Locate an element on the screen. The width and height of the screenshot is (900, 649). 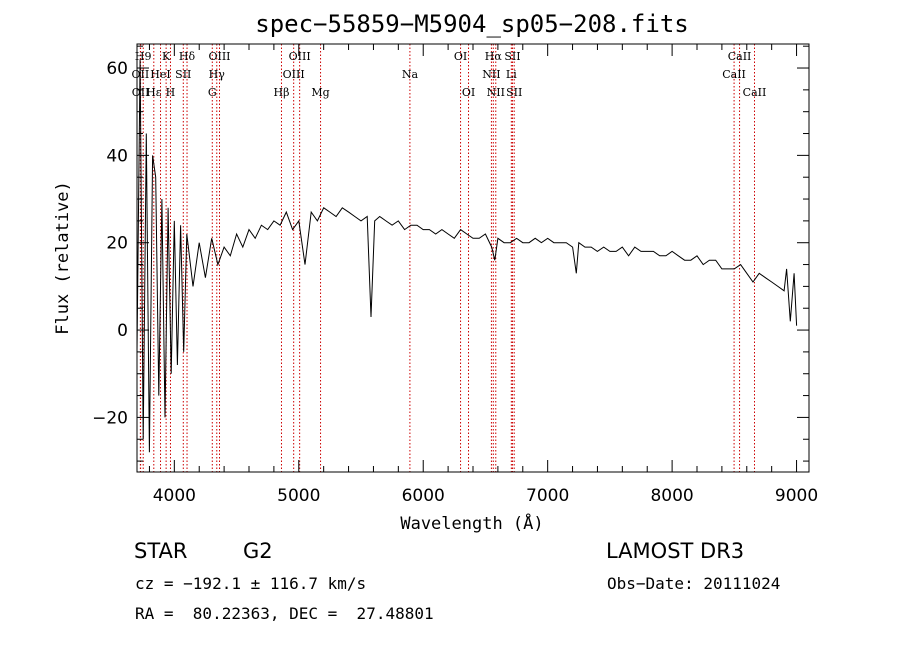
y-tick-label: −20 is located at coordinates (110, 418).